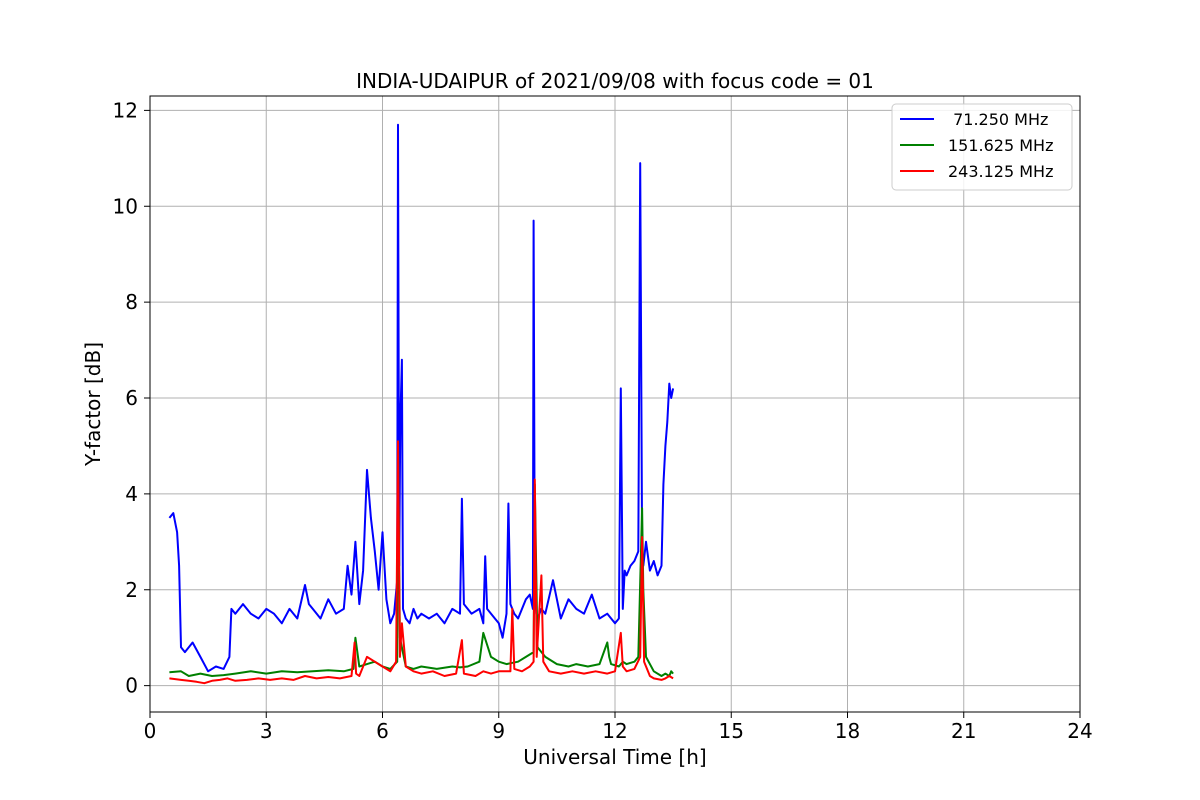 This screenshot has height=800, width=1200. I want to click on series-line-151-625-mhz, so click(421, 560).